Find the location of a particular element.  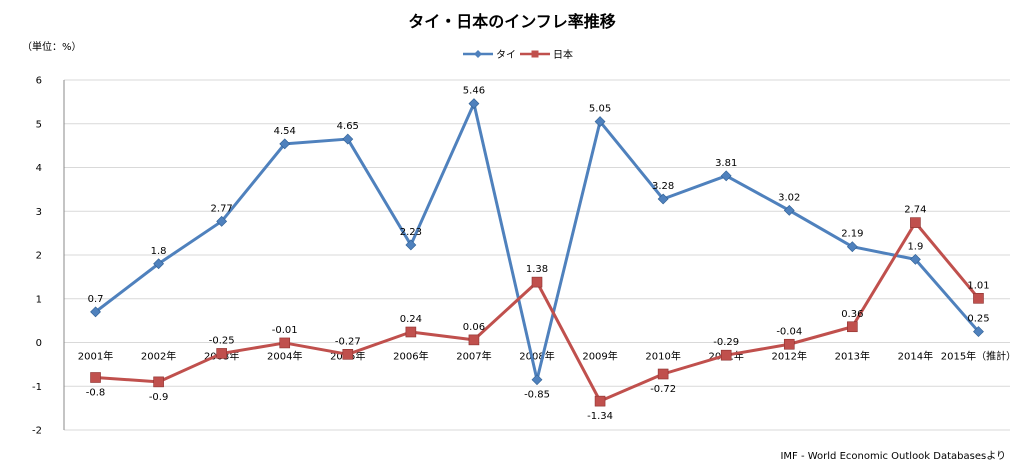

legend-label-thai: タイ is located at coordinates (506, 55).